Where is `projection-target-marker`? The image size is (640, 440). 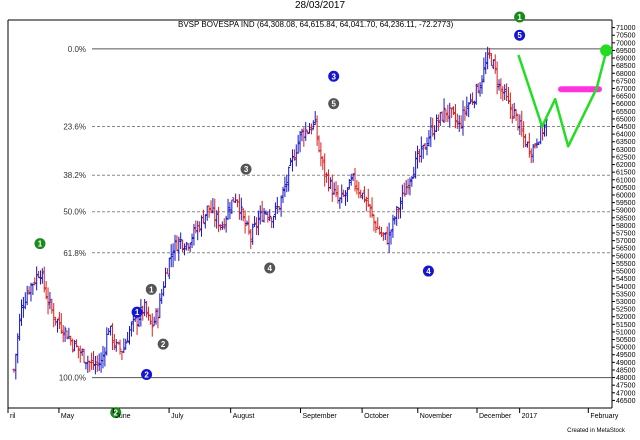
projection-target-marker is located at coordinates (606, 50).